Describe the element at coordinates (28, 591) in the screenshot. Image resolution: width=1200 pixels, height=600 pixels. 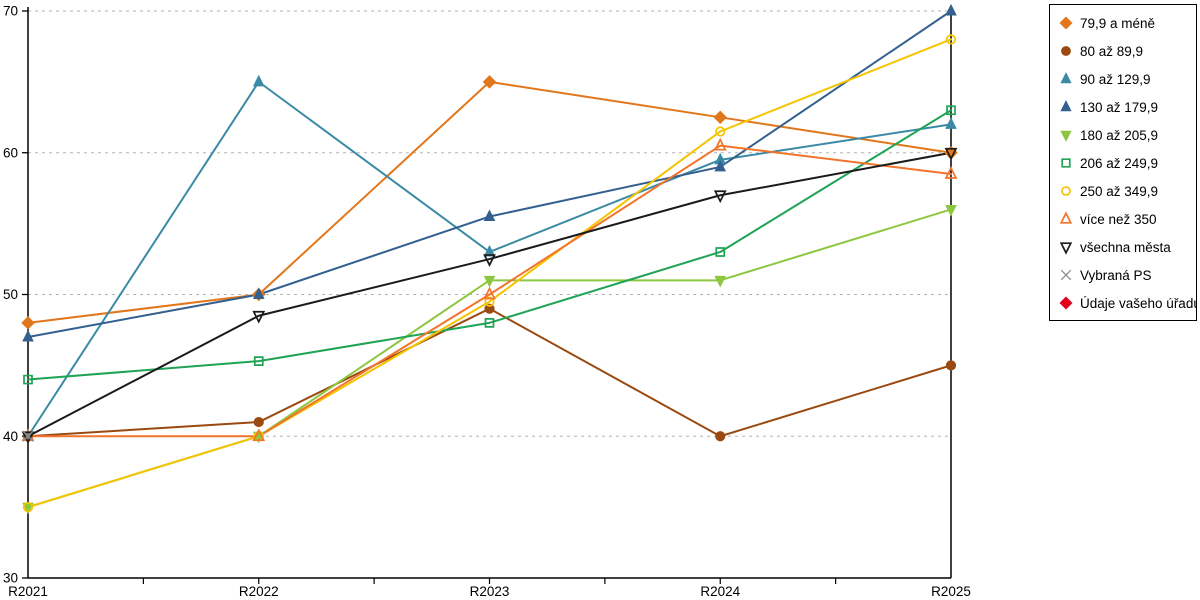
I see `x-axis-label: R2021` at that location.